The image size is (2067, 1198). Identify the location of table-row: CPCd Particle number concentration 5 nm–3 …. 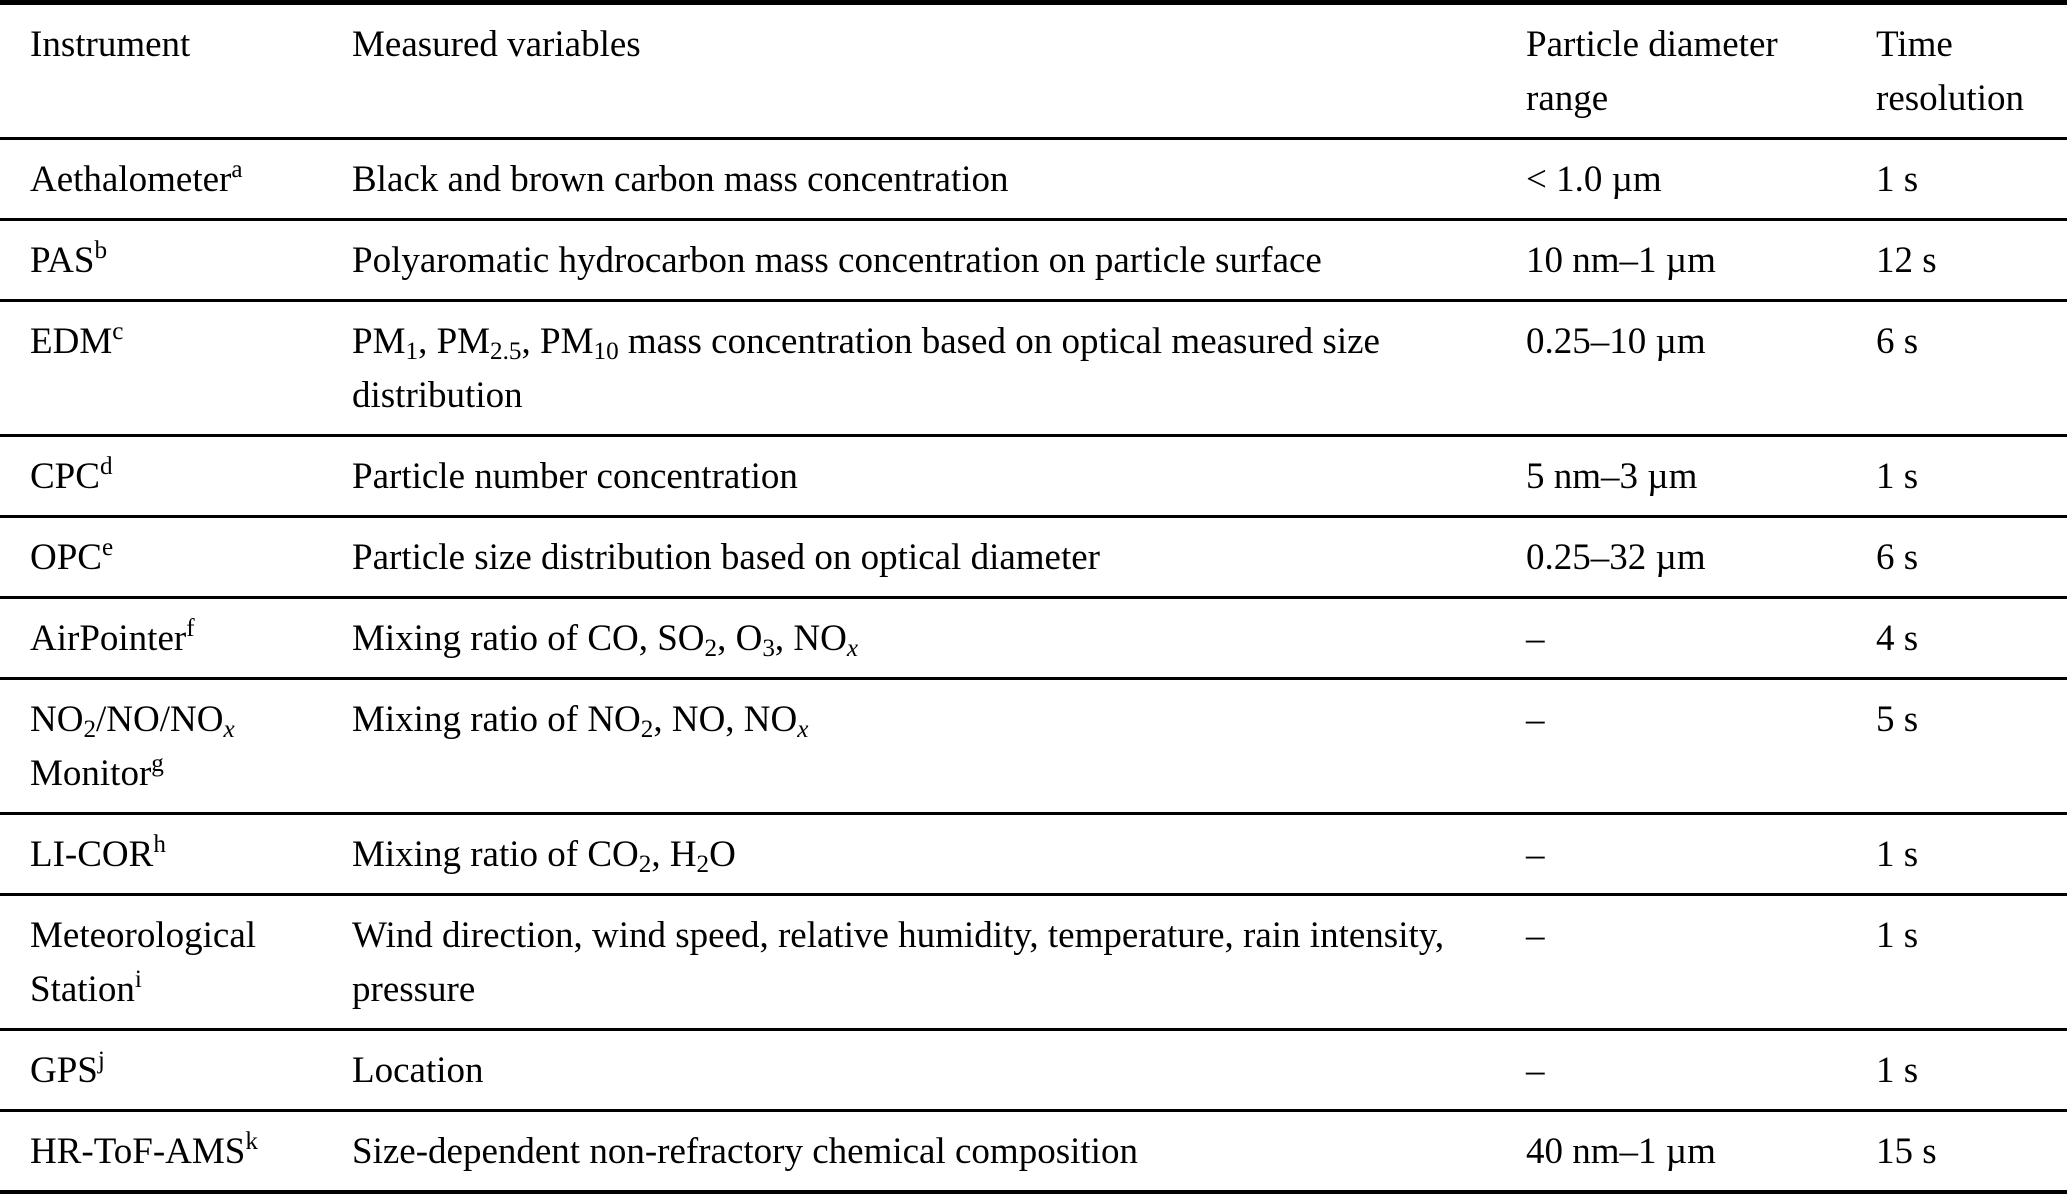
(1033, 476).